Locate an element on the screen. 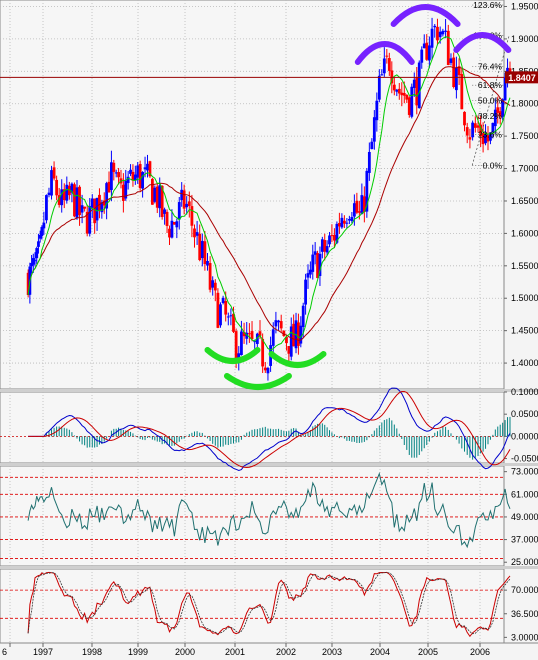  rsi-y-tick-label: 37.000 is located at coordinates (524, 540).